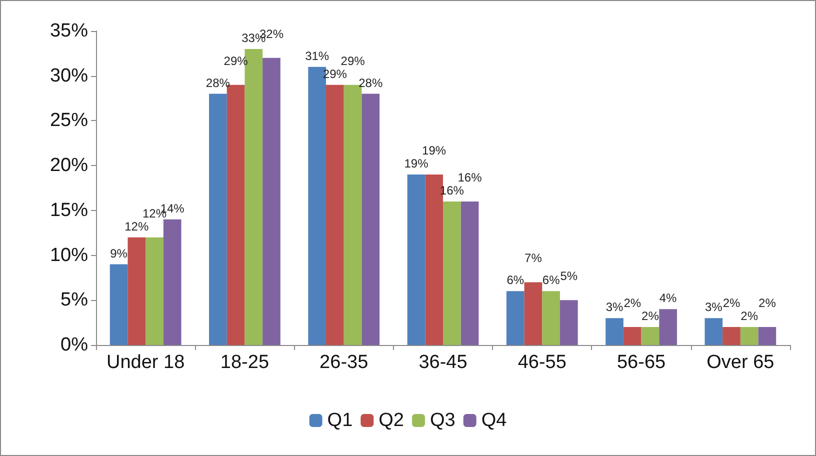 Image resolution: width=816 pixels, height=456 pixels. I want to click on data-label: 29%, so click(353, 61).